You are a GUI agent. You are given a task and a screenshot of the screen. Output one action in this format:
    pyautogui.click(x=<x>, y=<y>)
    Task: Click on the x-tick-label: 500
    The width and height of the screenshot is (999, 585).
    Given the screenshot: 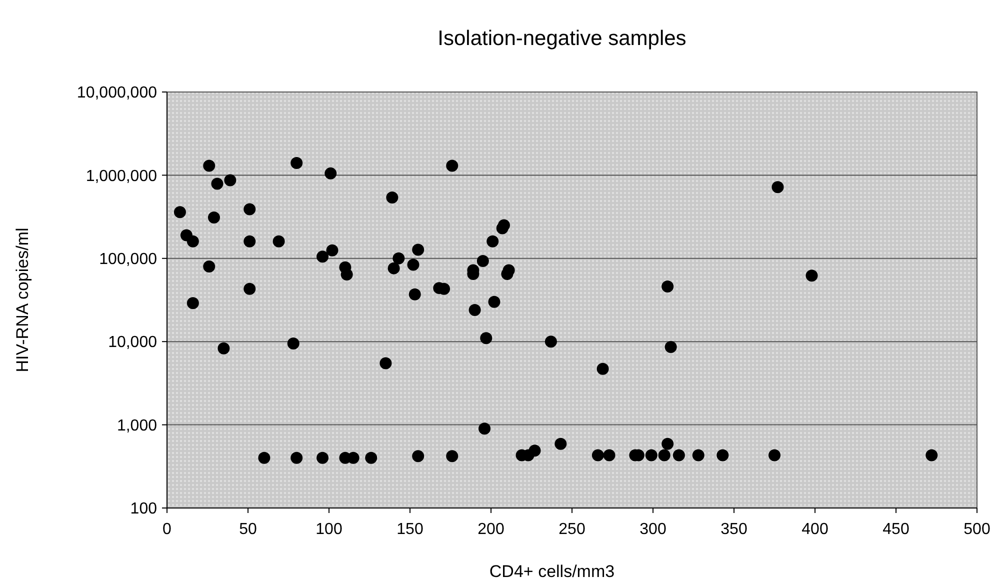 What is the action you would take?
    pyautogui.click(x=977, y=529)
    